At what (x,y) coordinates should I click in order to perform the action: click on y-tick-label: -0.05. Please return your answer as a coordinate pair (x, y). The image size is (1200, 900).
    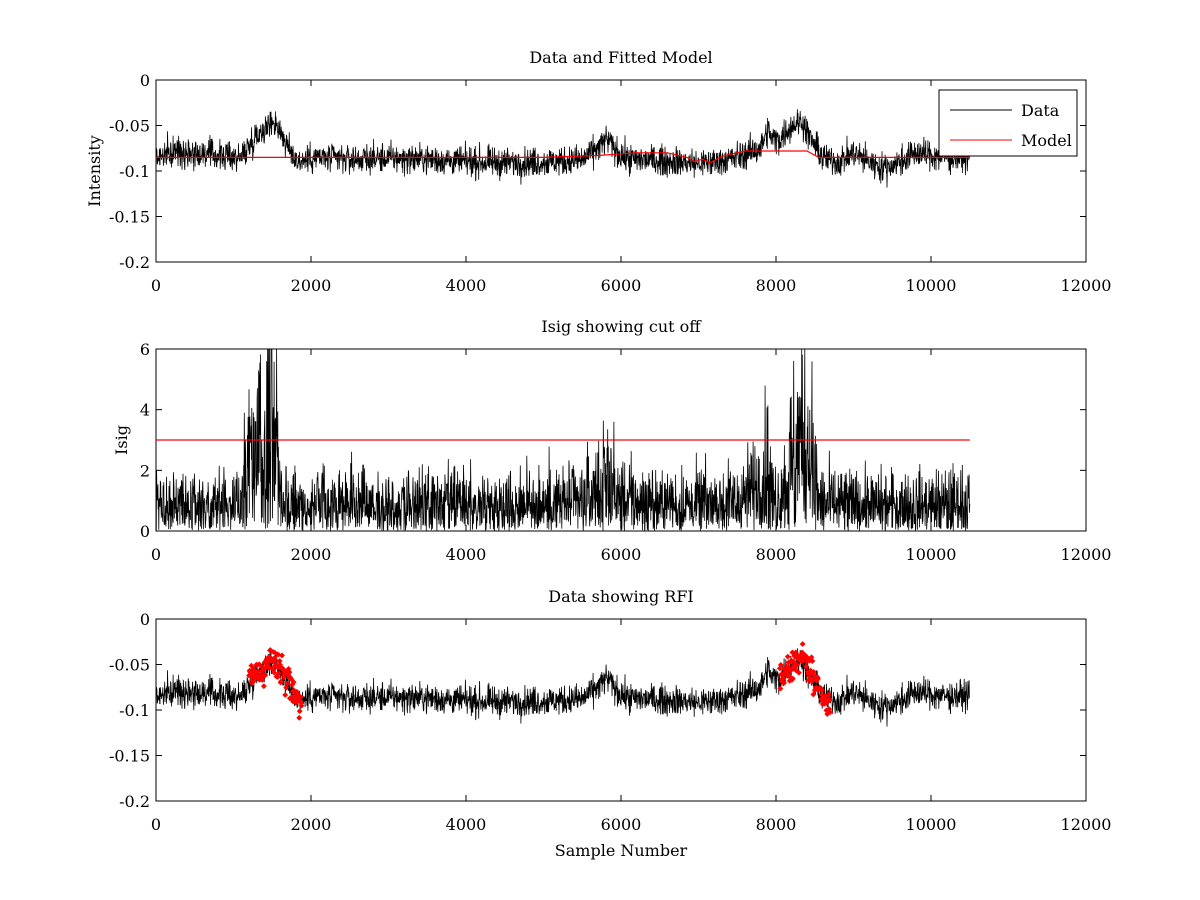
    Looking at the image, I should click on (129, 665).